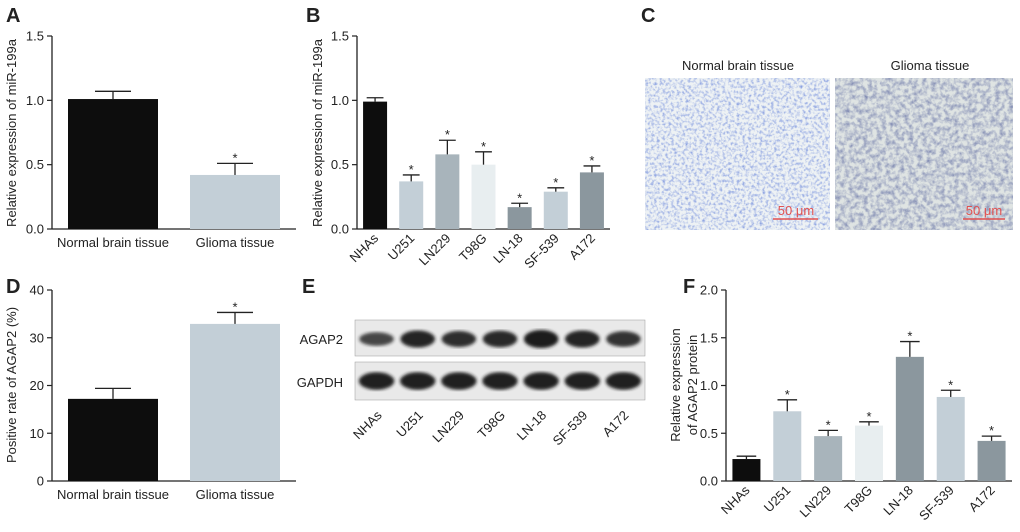  What do you see at coordinates (532, 426) in the screenshot?
I see `blot-lane-label: LN-18` at bounding box center [532, 426].